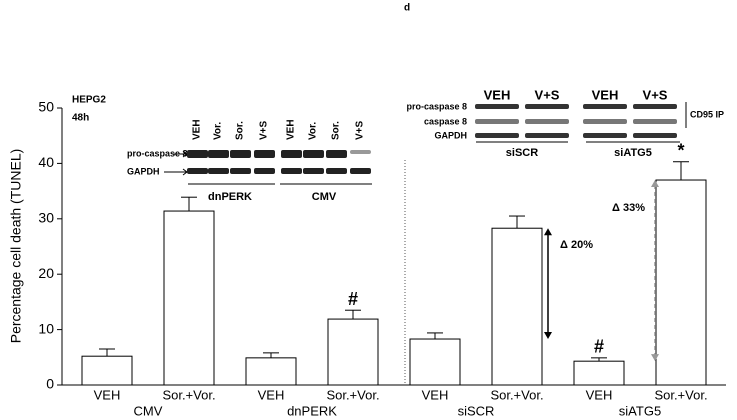  What do you see at coordinates (176, 172) in the screenshot?
I see `row-arrow` at bounding box center [176, 172].